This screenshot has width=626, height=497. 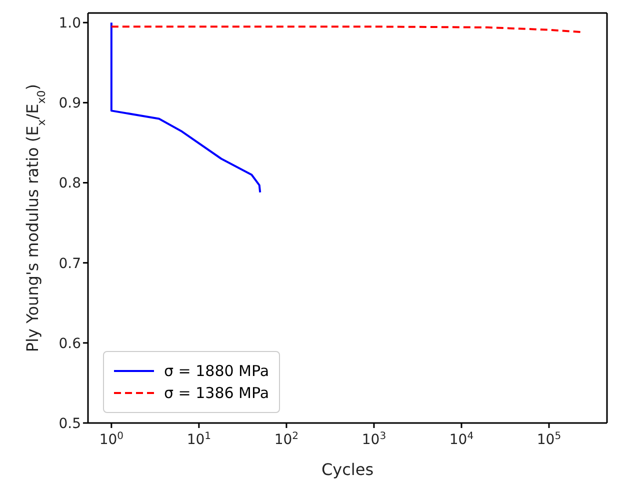 What do you see at coordinates (111, 439) in the screenshot?
I see `x-tick-label: 10$^{0}$` at bounding box center [111, 439].